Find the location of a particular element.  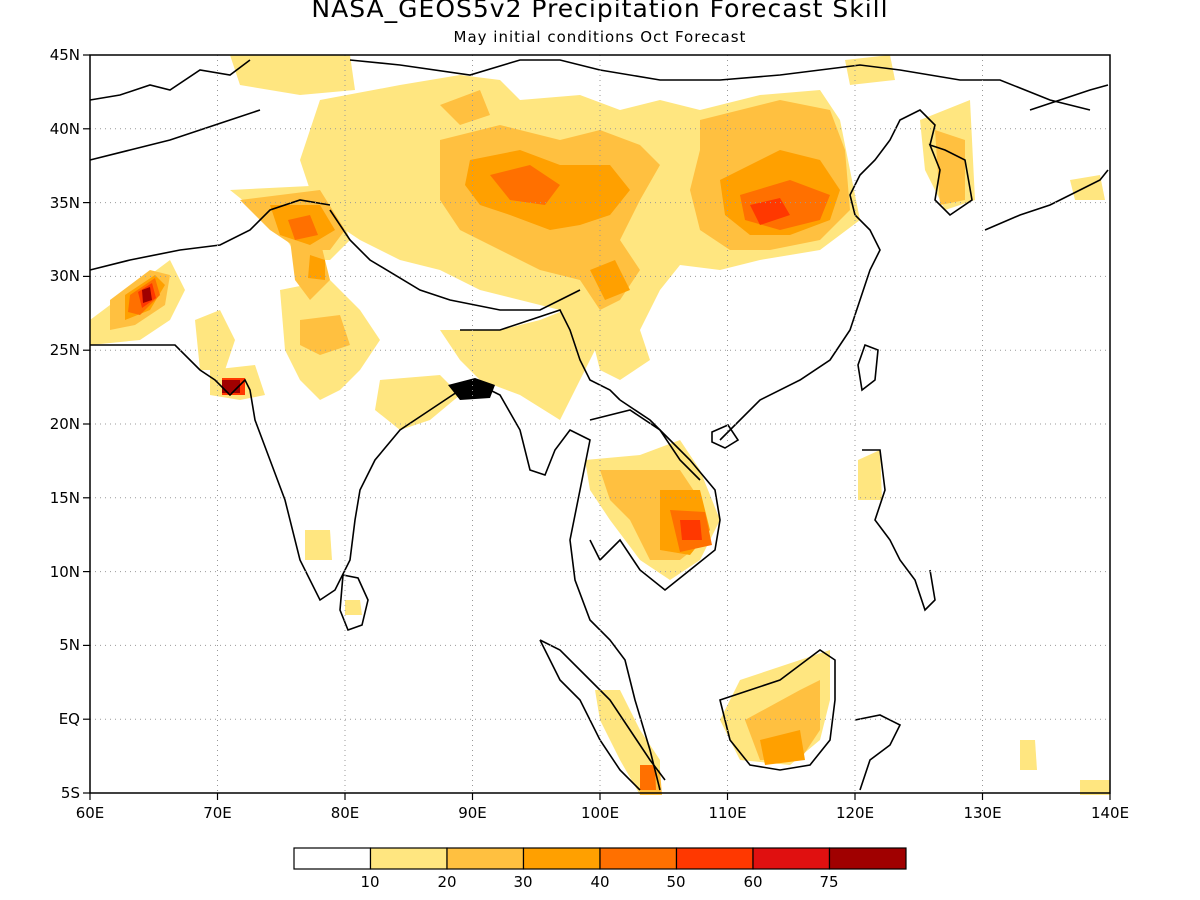

coast-detail-dark is located at coordinates (471, 389).